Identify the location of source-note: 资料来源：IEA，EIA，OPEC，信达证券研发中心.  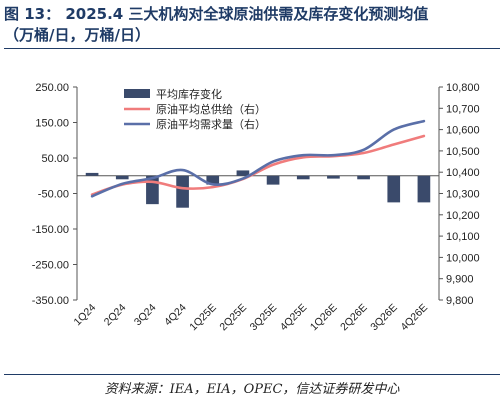
(252, 389).